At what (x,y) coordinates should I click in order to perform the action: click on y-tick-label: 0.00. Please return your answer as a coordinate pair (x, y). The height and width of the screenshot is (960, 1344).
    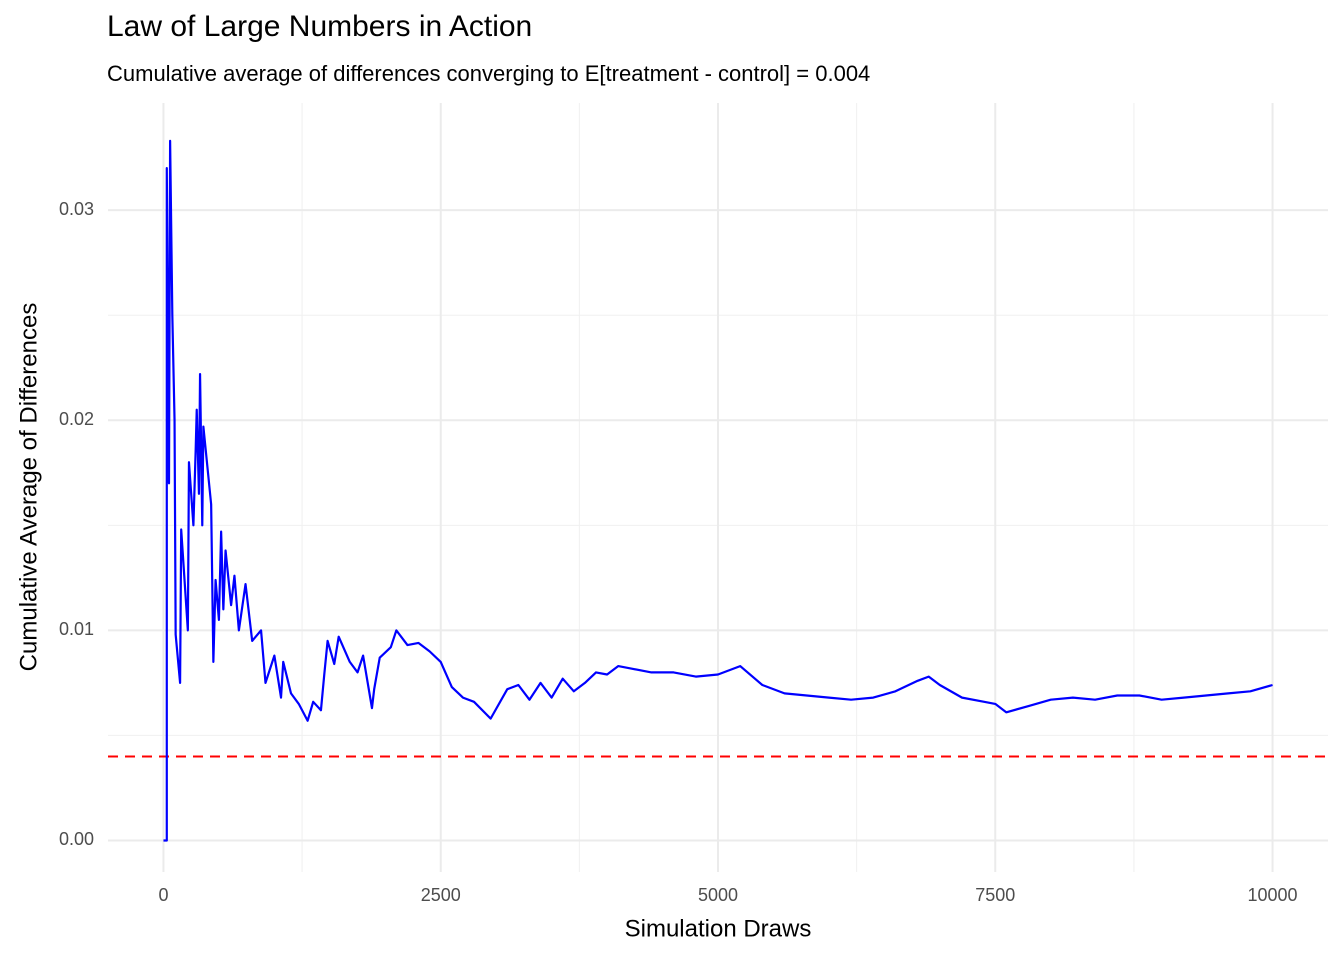
    Looking at the image, I should click on (76, 839).